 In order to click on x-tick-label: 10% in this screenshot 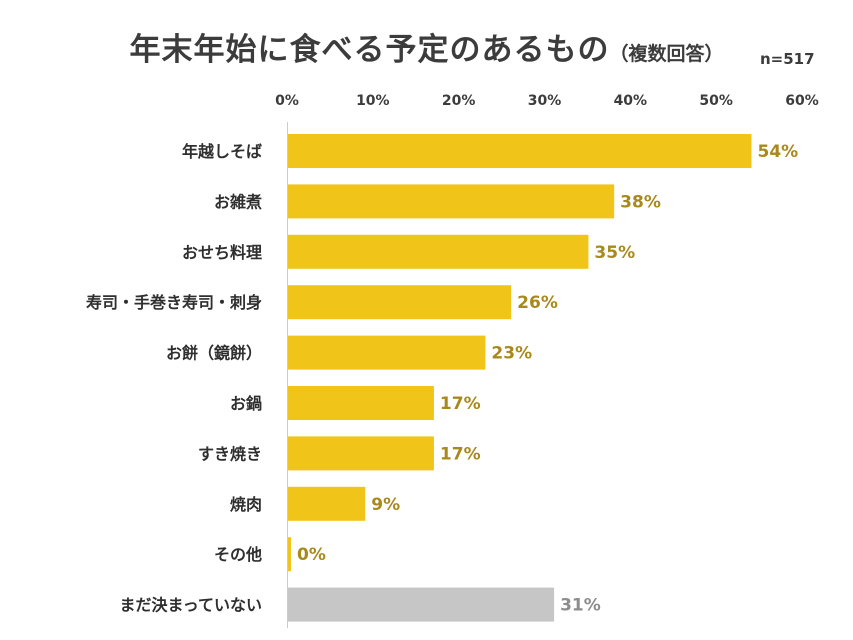, I will do `click(373, 101)`.